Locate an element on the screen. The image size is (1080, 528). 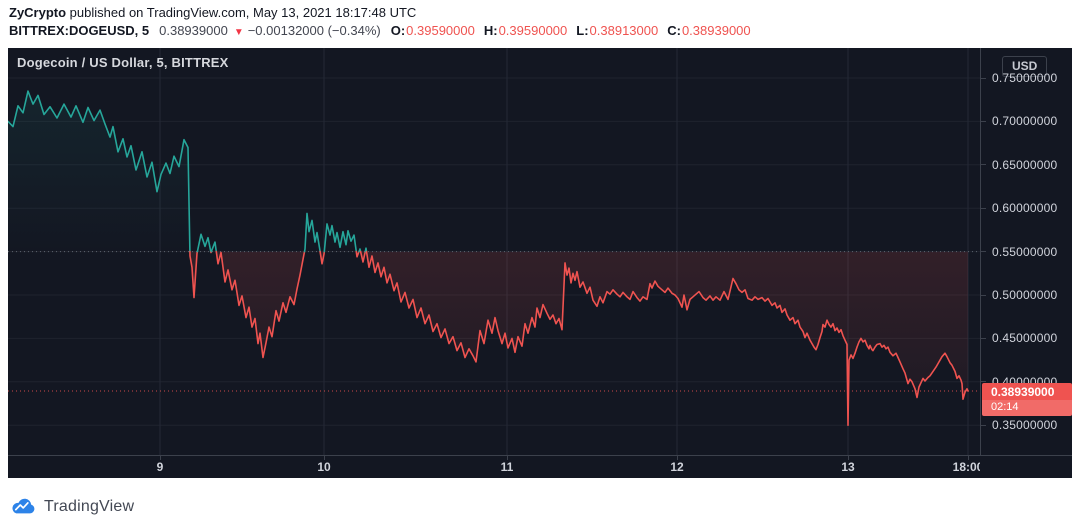
open-value: 0.39590000 is located at coordinates (440, 30).